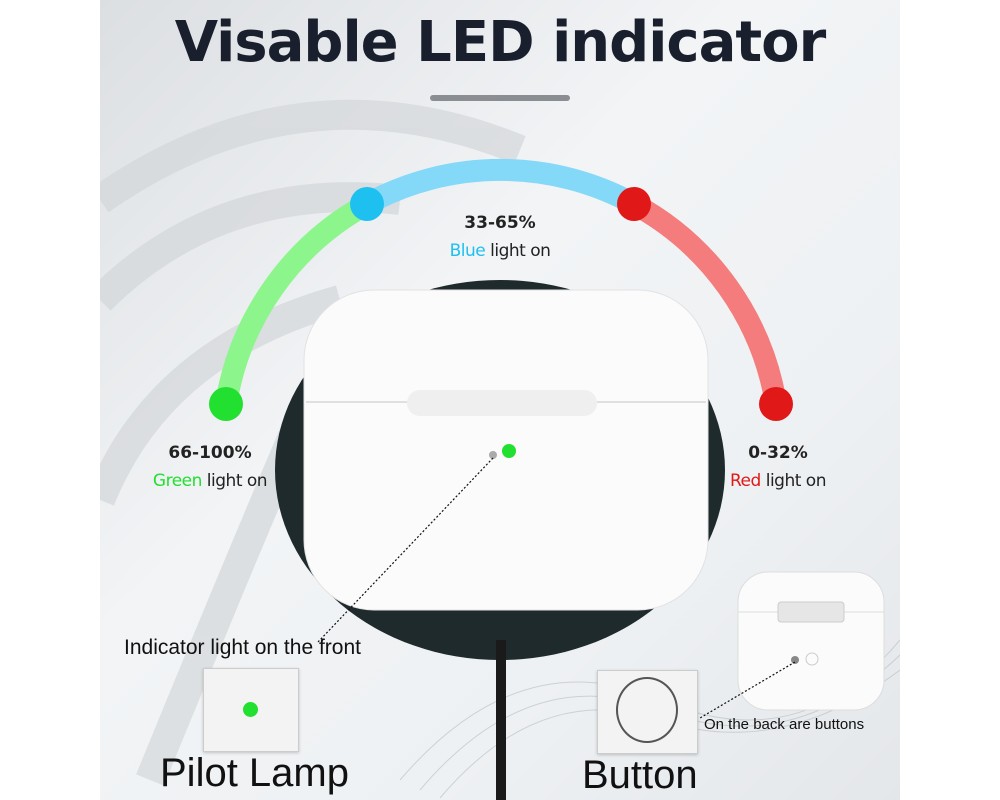  I want to click on level-range-blue: 33-65%, so click(500, 223).